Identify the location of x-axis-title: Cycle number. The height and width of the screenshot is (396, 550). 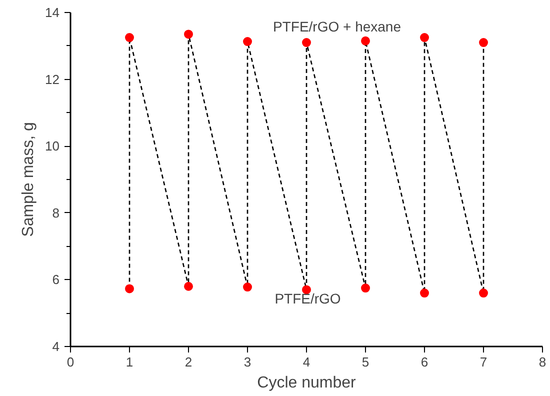
(307, 383).